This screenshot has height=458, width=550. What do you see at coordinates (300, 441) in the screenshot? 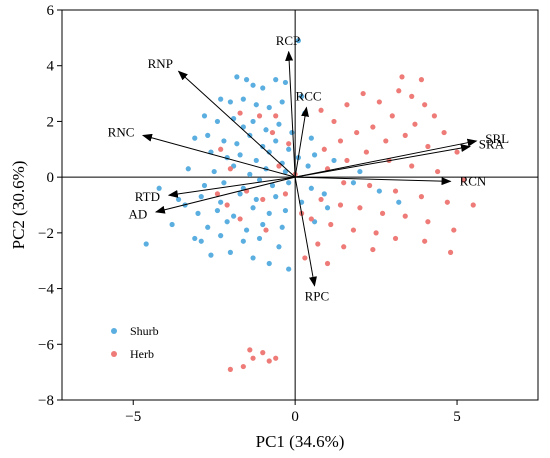
I see `x-axis-title: PC1 (34.6%)` at bounding box center [300, 441].